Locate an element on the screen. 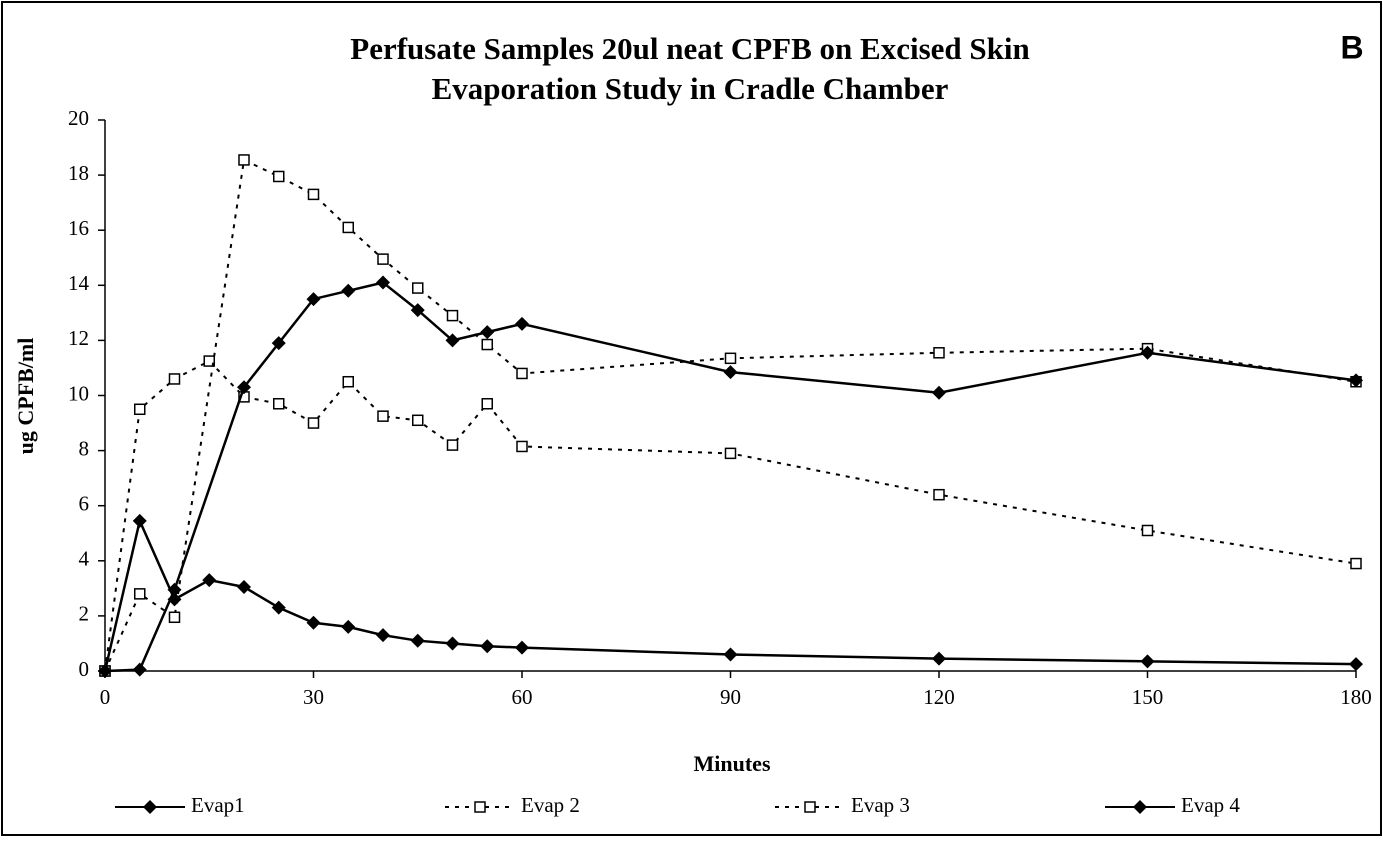 This screenshot has height=842, width=1383. annotation: B is located at coordinates (1351, 47).